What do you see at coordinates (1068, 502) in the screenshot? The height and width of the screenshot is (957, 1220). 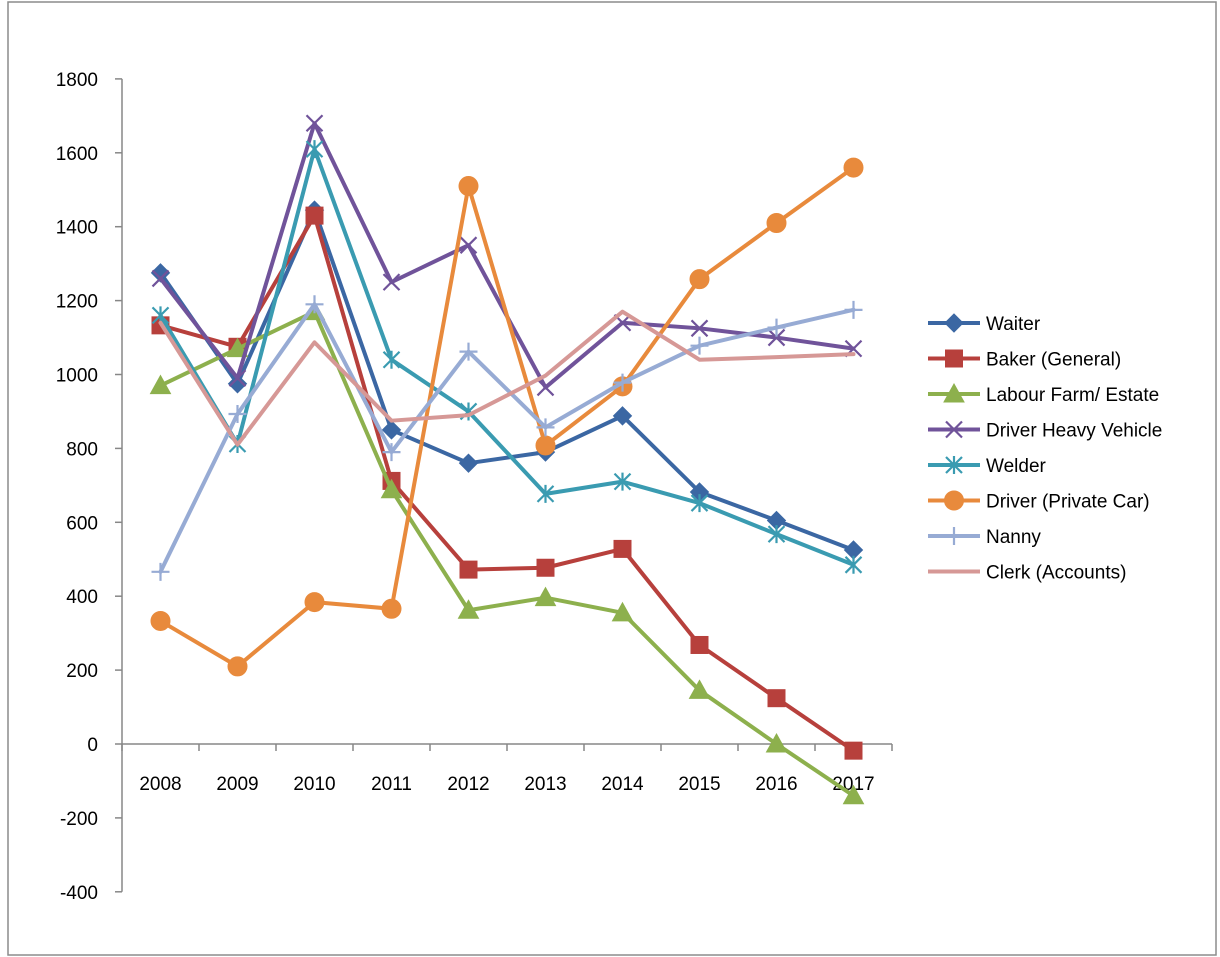 I see `legend-label: Driver (Private Car)` at bounding box center [1068, 502].